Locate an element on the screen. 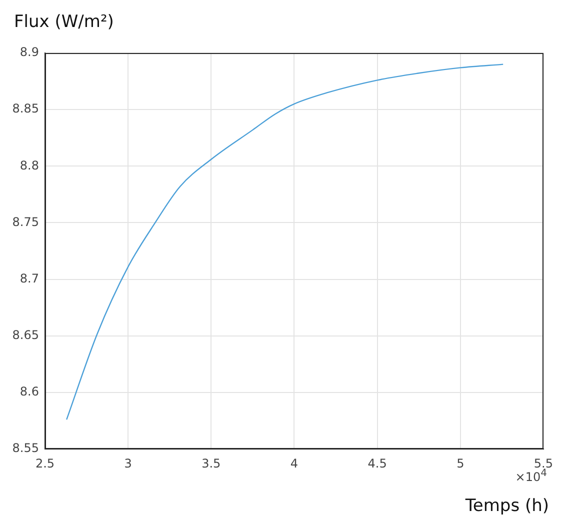  x-tick-label: 2.5 is located at coordinates (45, 463).